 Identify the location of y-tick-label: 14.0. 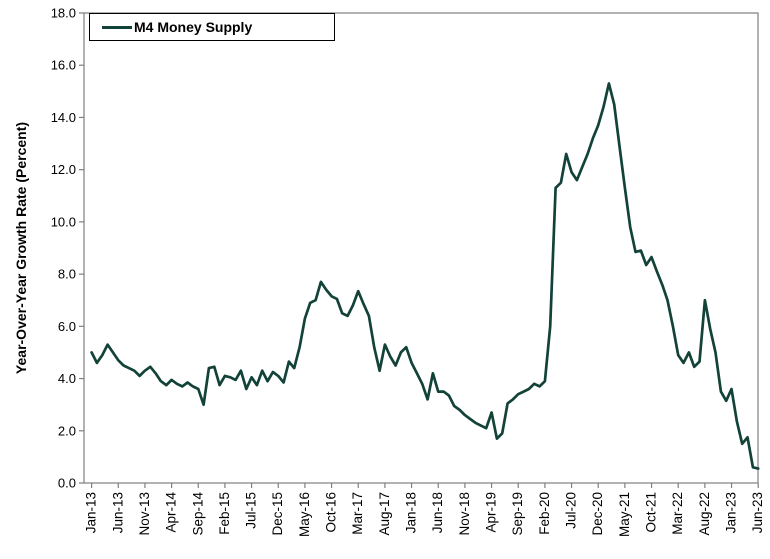
(63, 117).